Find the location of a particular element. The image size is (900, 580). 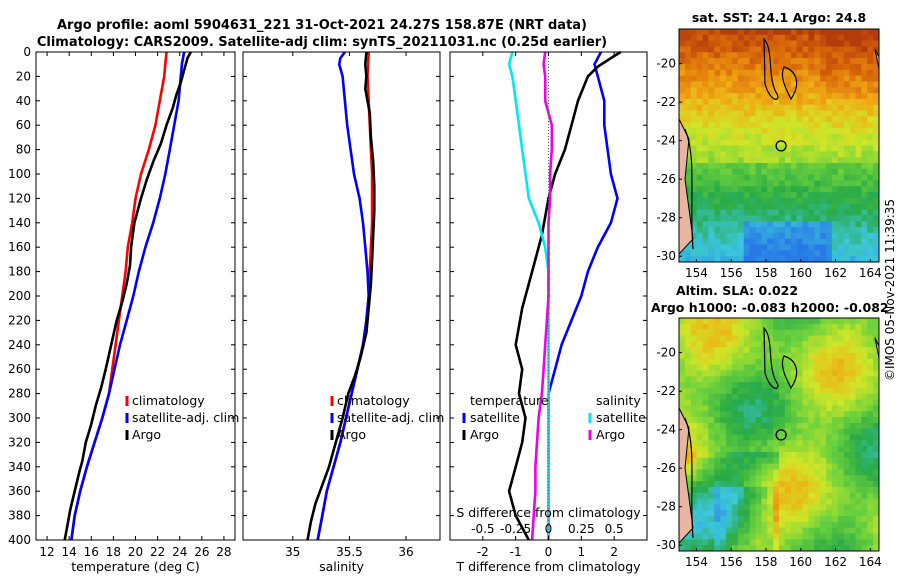

map-y-tick-label: -22 is located at coordinates (666, 102).